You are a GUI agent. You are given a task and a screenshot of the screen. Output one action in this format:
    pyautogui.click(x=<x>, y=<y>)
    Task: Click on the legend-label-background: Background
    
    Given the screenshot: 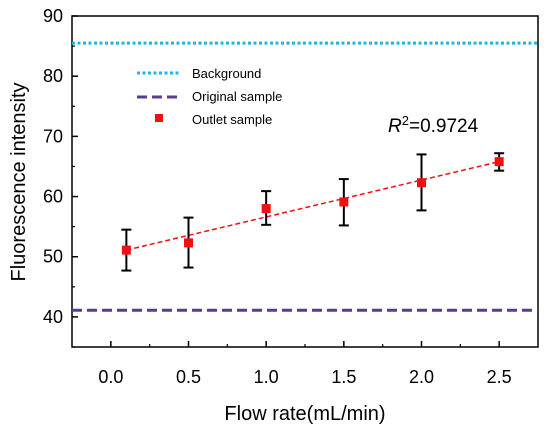 What is the action you would take?
    pyautogui.click(x=226, y=73)
    